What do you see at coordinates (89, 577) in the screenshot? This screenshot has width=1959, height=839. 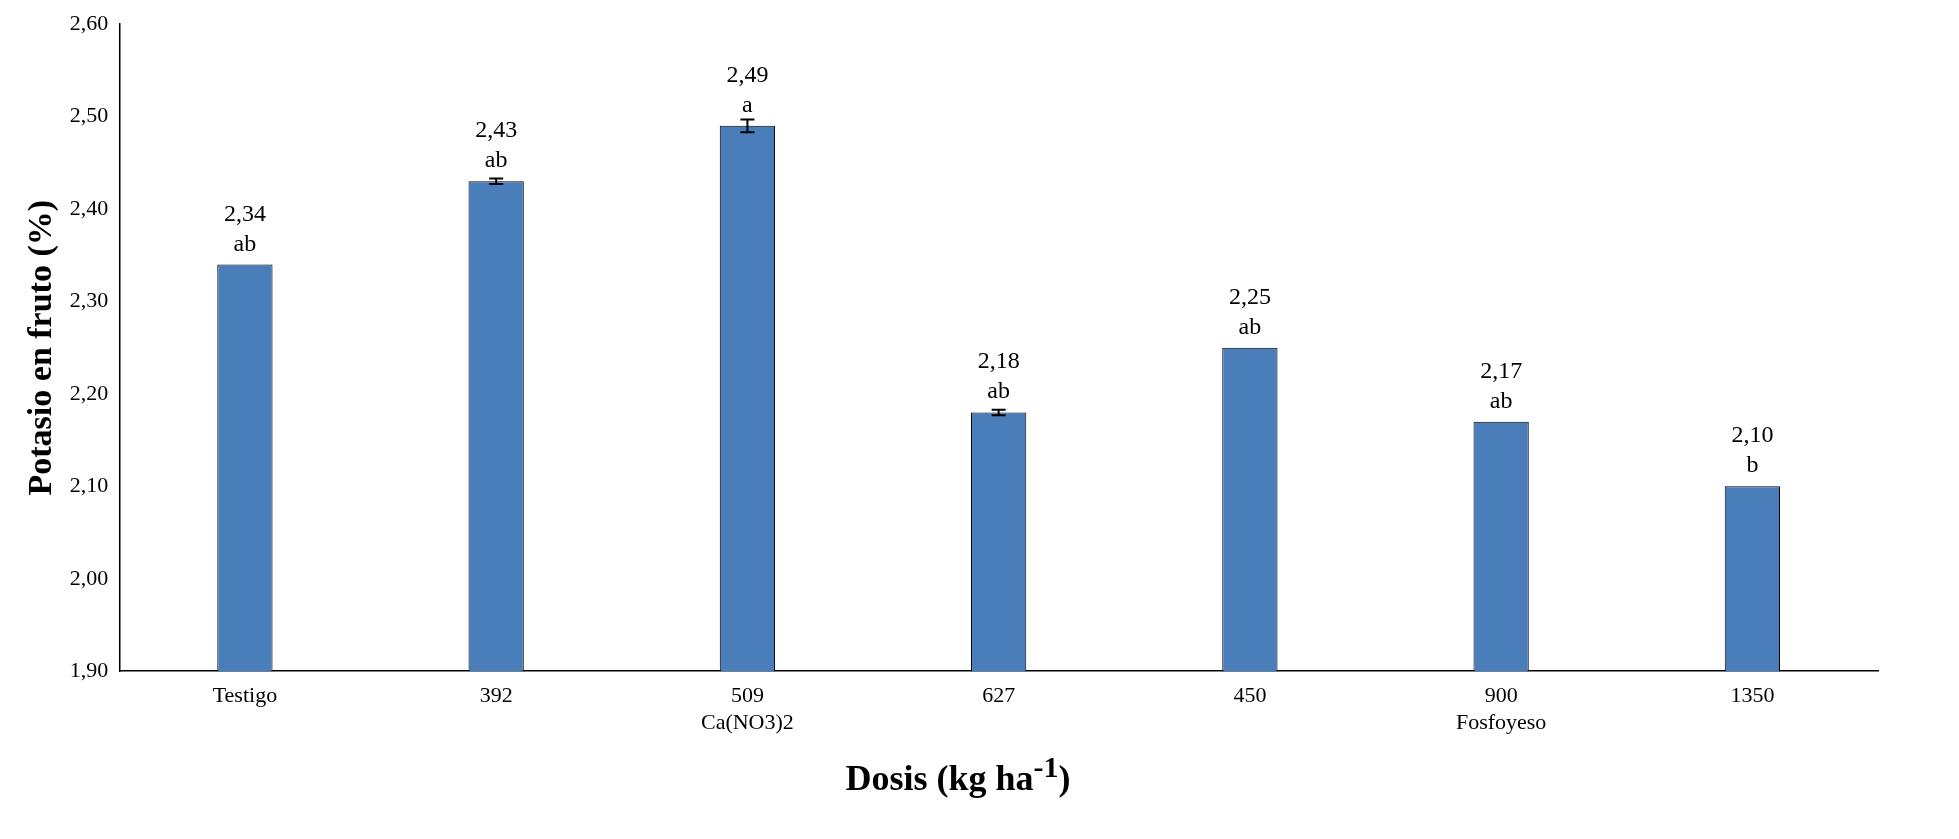 I see `y-tick-label: 2,00` at bounding box center [89, 577].